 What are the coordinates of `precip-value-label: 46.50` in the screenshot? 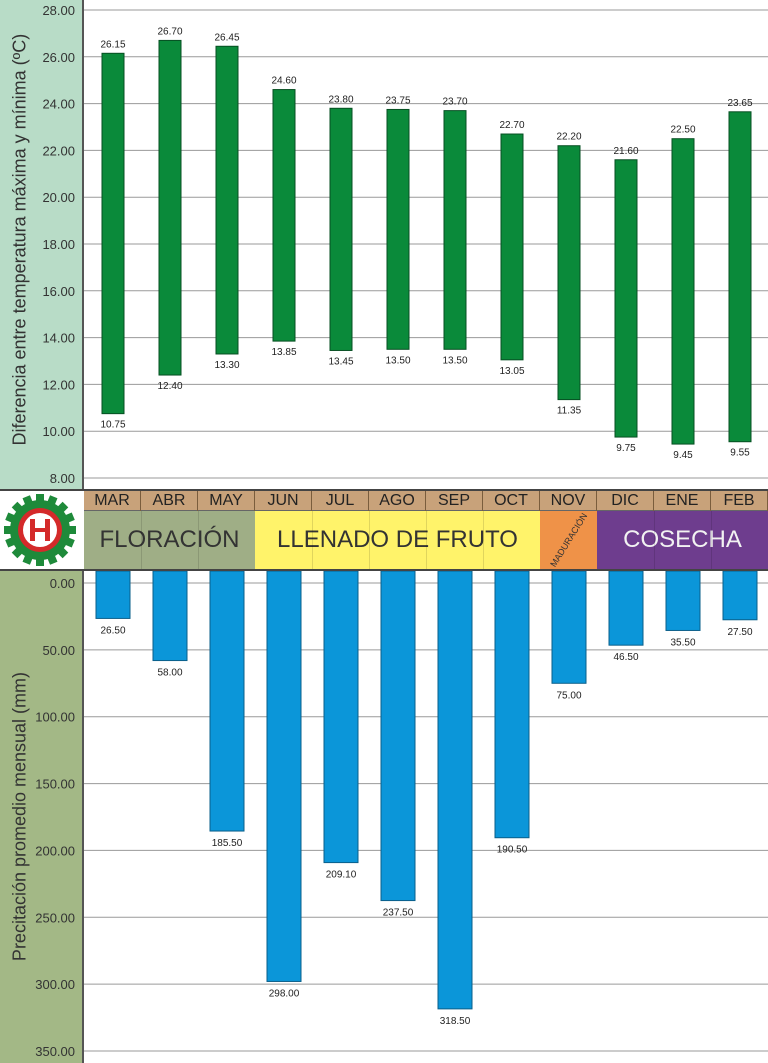 It's located at (625, 657).